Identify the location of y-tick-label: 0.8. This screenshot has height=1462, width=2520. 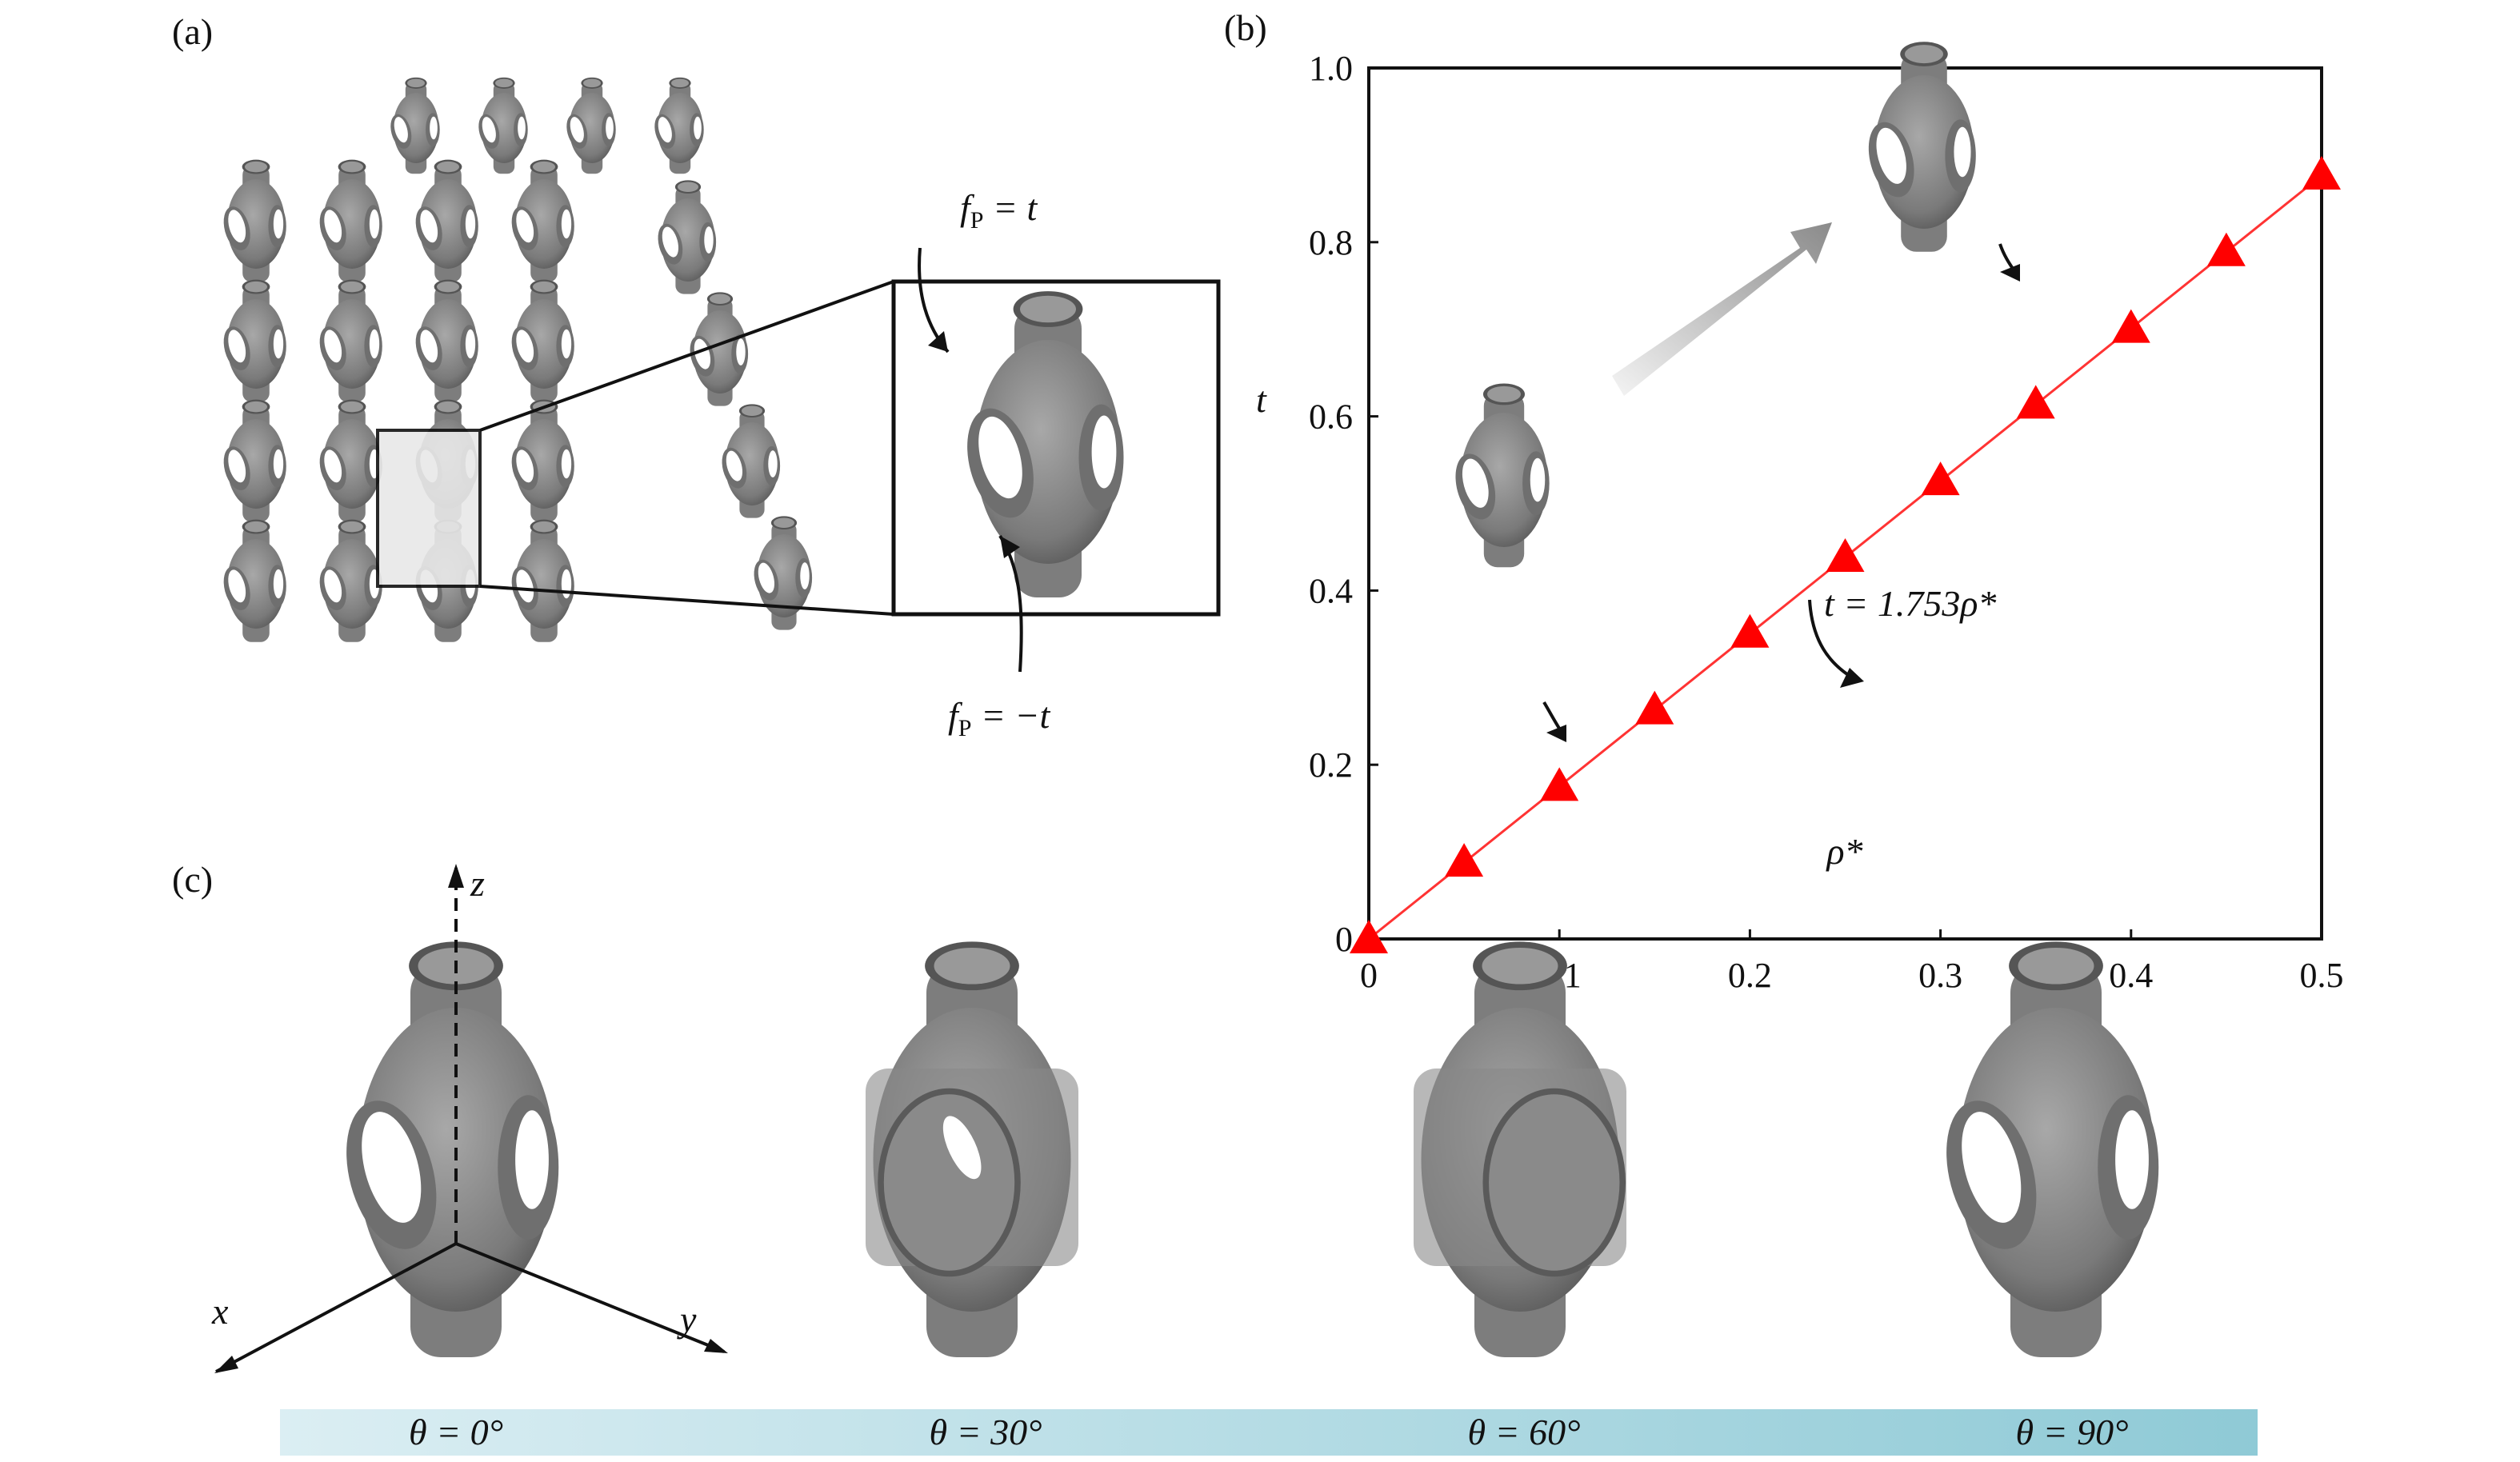
(1331, 243).